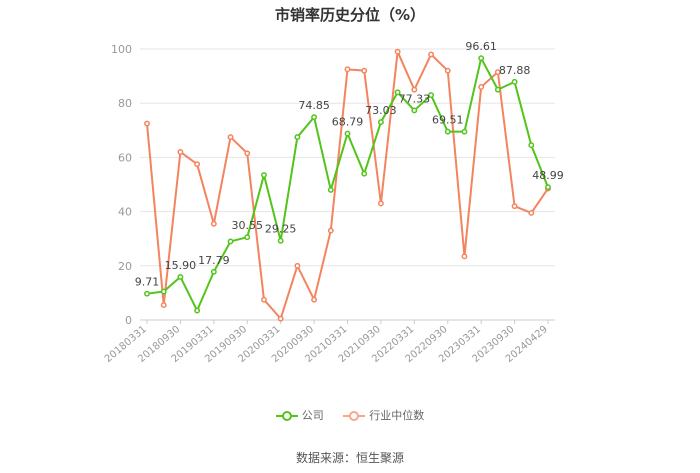 The image size is (700, 473). Describe the element at coordinates (397, 415) in the screenshot. I see `legend-industry-label: 行业中位数` at that location.